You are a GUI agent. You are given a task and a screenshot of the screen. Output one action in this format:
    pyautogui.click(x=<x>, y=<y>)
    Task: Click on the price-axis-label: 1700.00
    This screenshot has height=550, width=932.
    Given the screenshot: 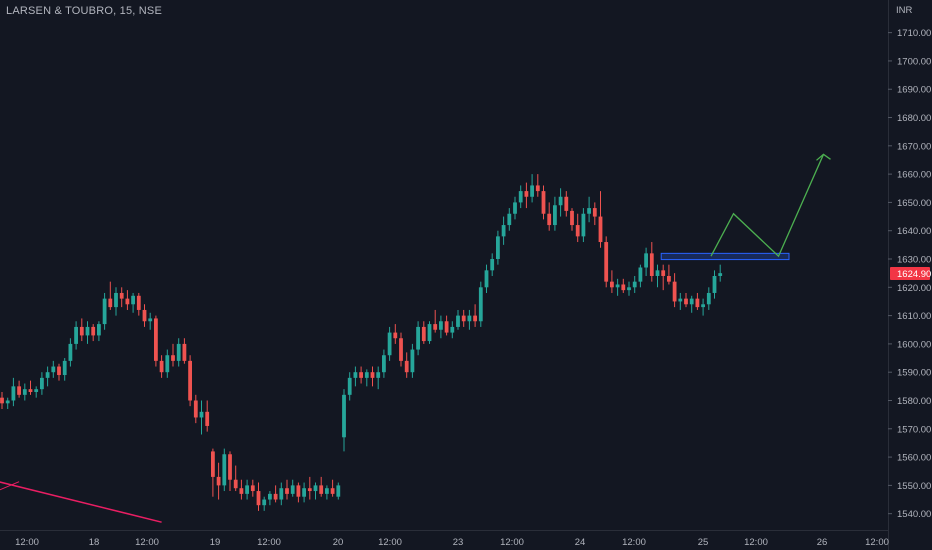 What is the action you would take?
    pyautogui.click(x=914, y=61)
    